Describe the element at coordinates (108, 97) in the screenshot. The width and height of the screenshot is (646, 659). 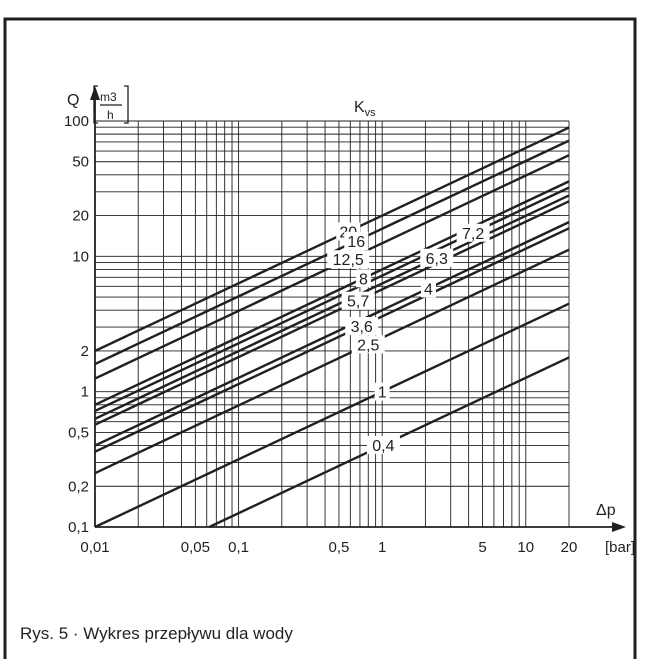
I see `y-axis-unit-num: m3` at that location.